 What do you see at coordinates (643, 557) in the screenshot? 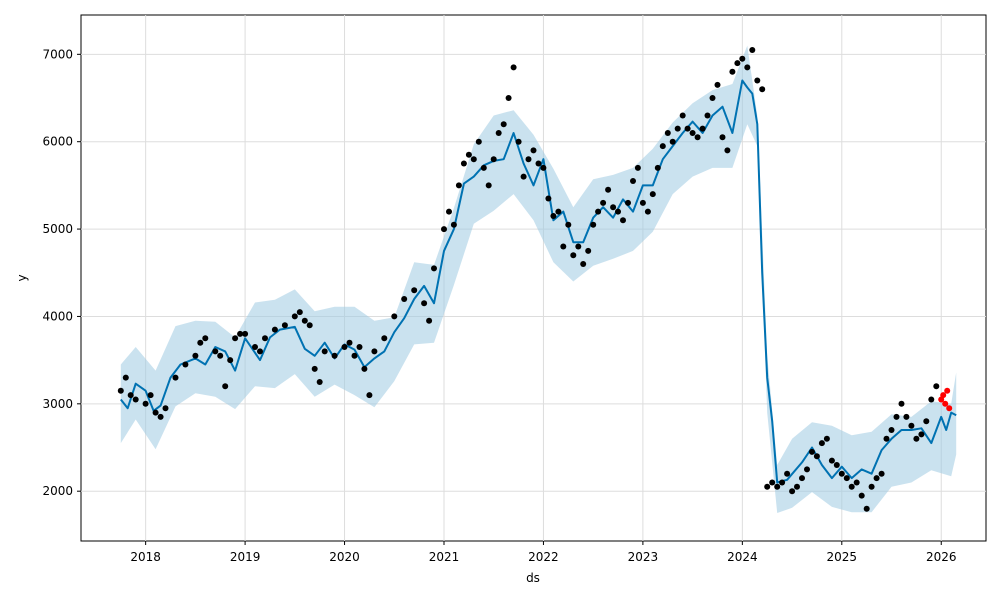
I see `x-tick-label: 2023` at bounding box center [643, 557].